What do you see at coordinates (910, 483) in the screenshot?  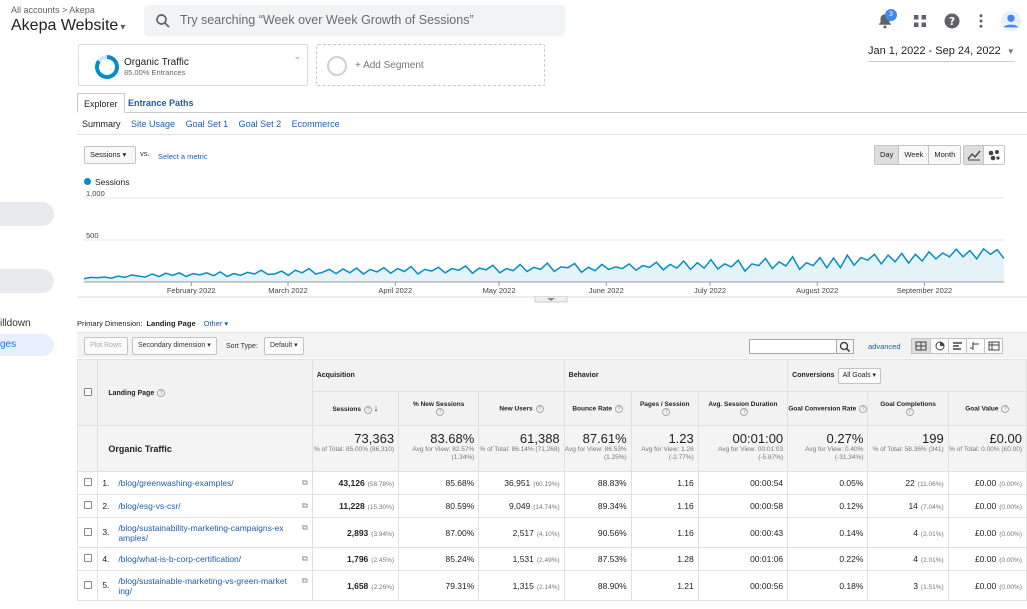 I see `gcomp-value: 22` at bounding box center [910, 483].